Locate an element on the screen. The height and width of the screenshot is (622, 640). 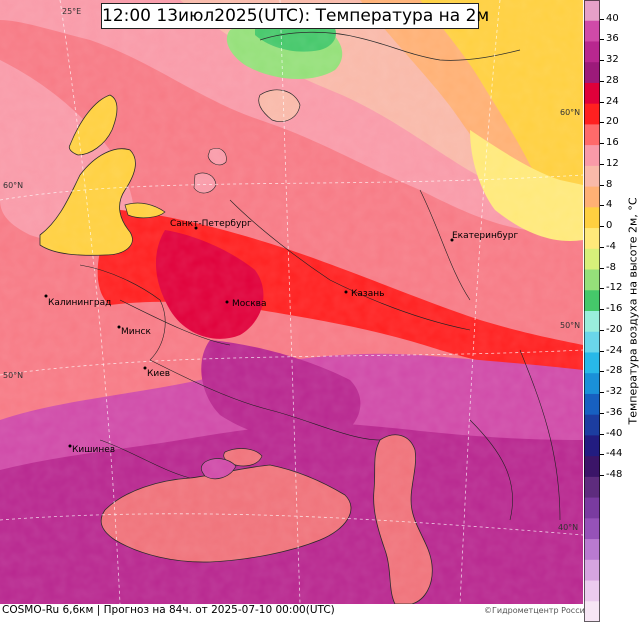
colorbar-tick-label: 0 is located at coordinates (609, 225).